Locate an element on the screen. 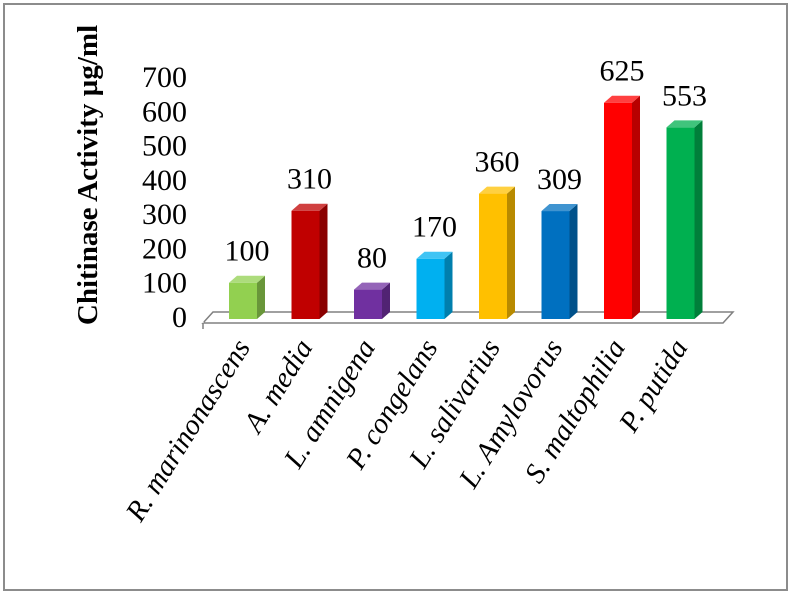  y-tick-label: 200 is located at coordinates (164, 248).